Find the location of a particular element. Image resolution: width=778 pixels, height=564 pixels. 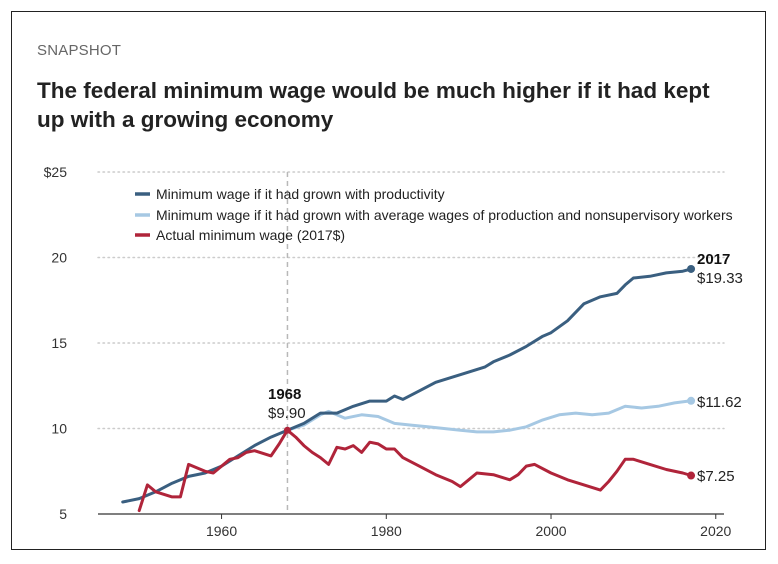

x-tick-label: 1980 is located at coordinates (386, 531).